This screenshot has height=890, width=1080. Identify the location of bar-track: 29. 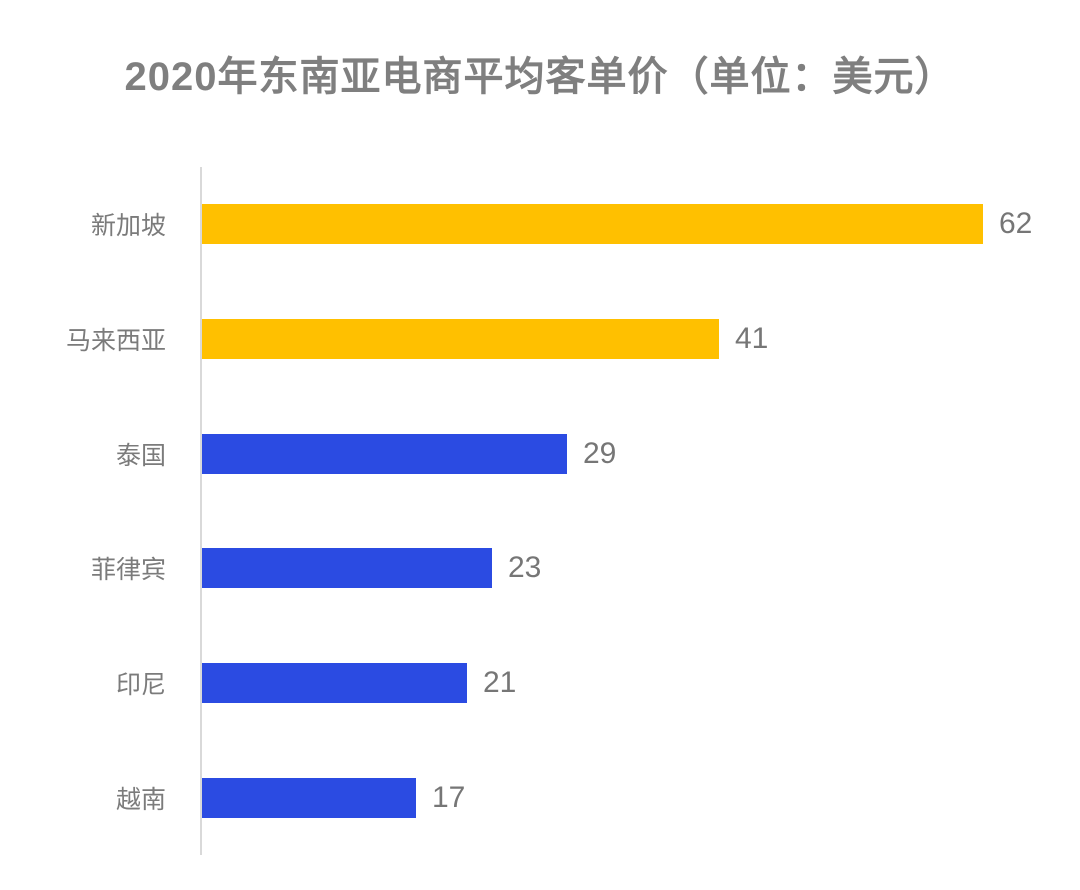
(409, 453).